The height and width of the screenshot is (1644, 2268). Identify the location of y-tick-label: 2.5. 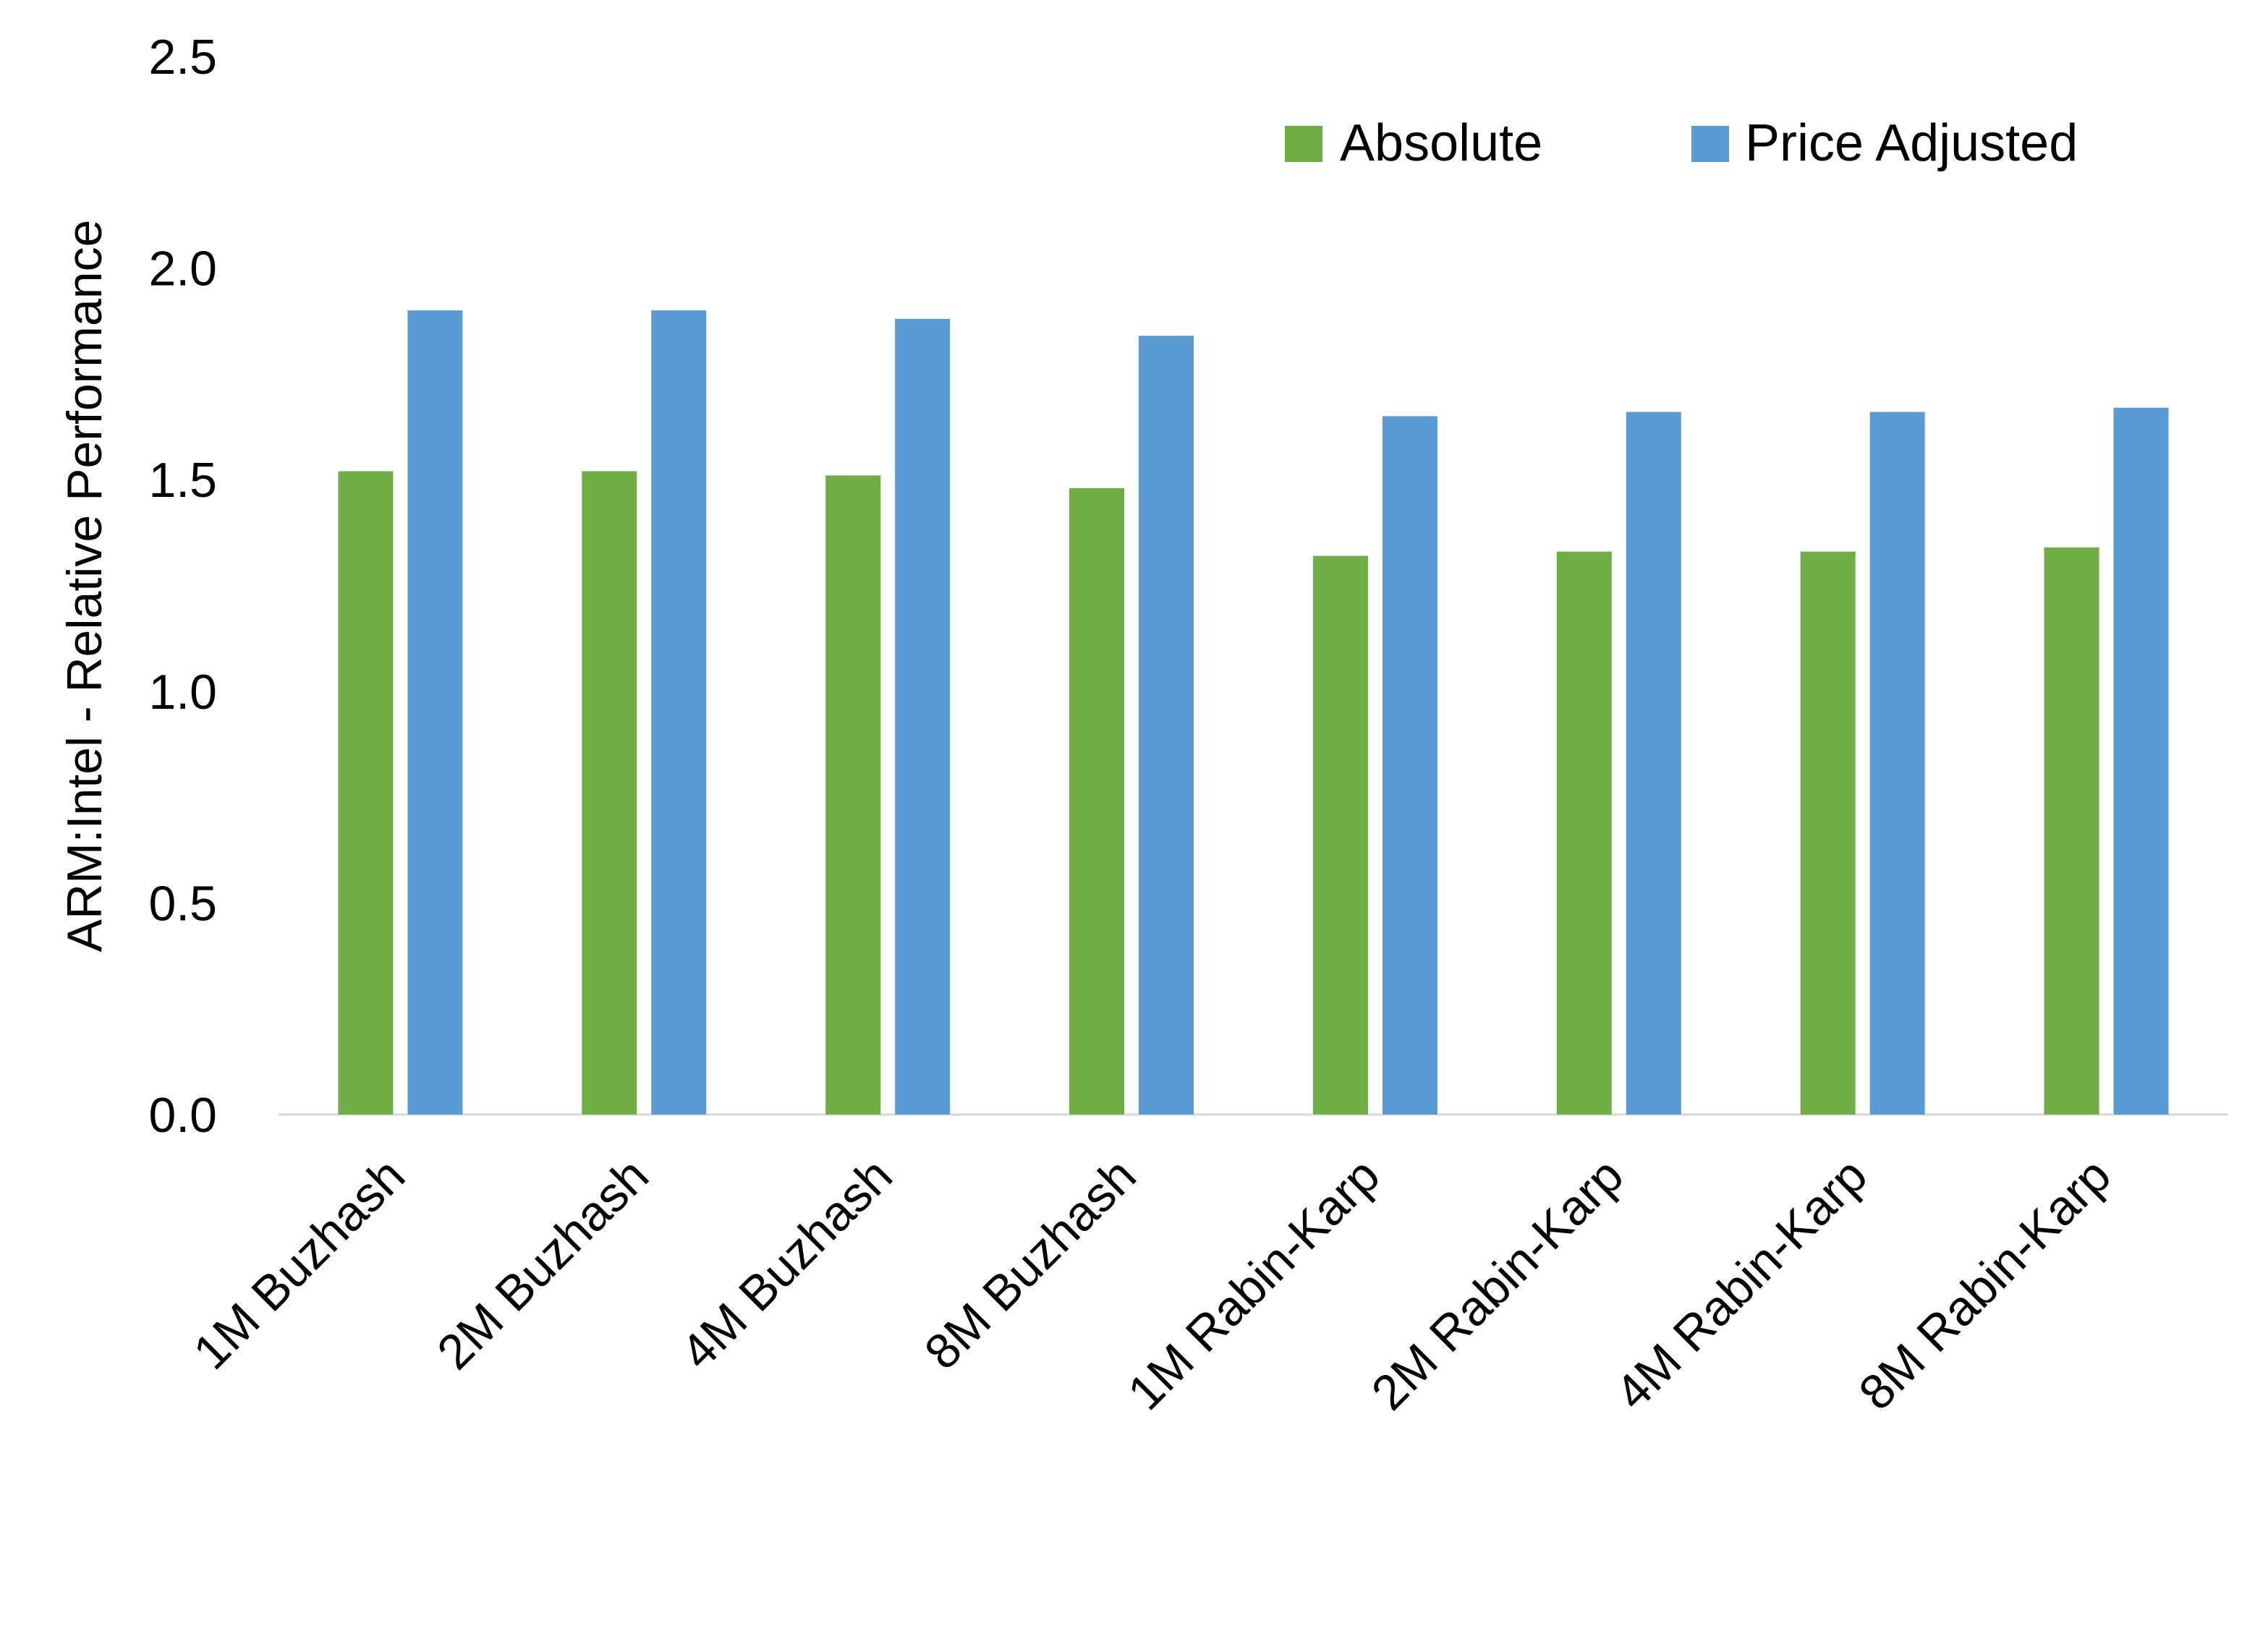
(182, 57).